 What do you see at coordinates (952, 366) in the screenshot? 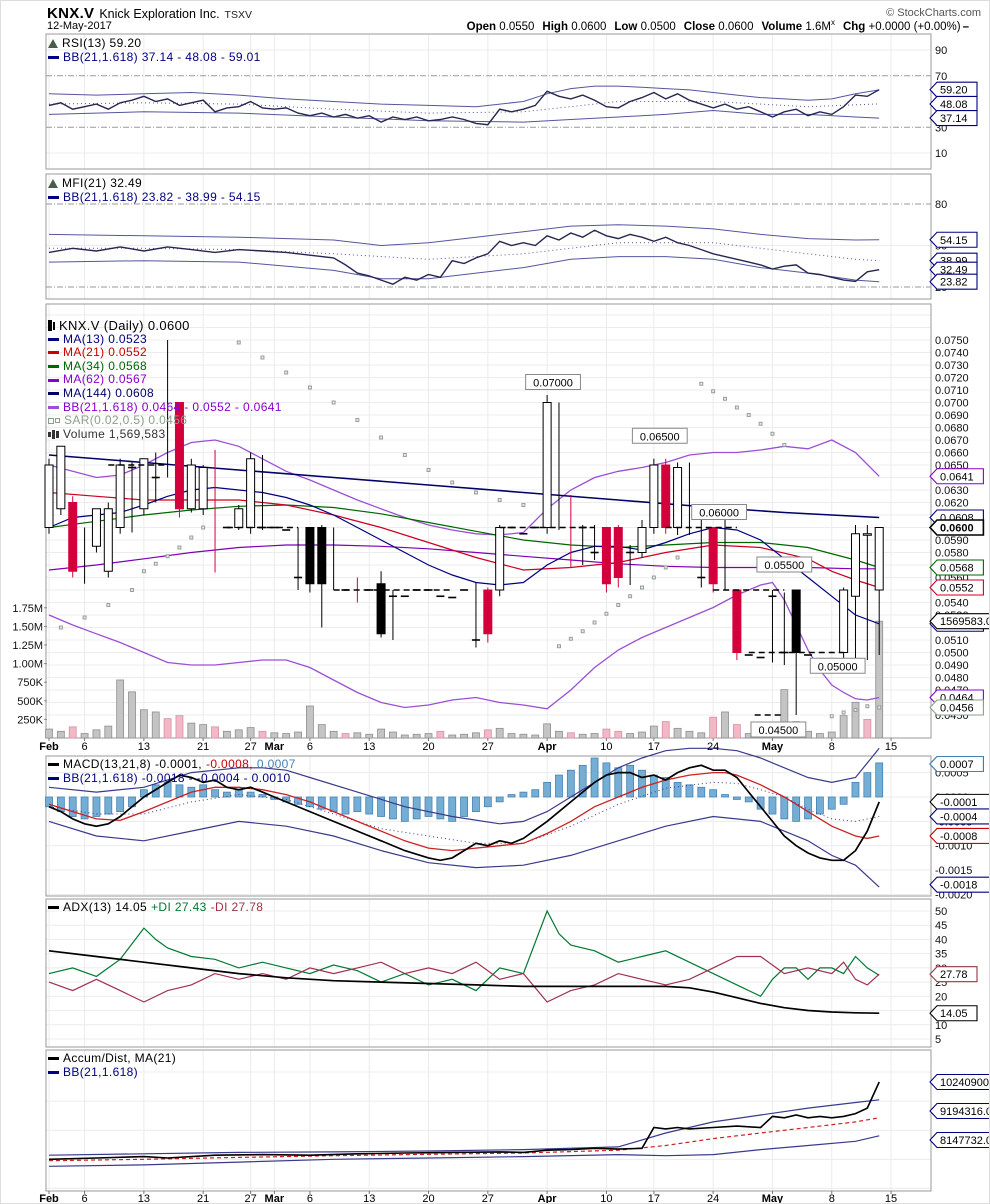
I see `svg-text: 0.0730` at bounding box center [952, 366].